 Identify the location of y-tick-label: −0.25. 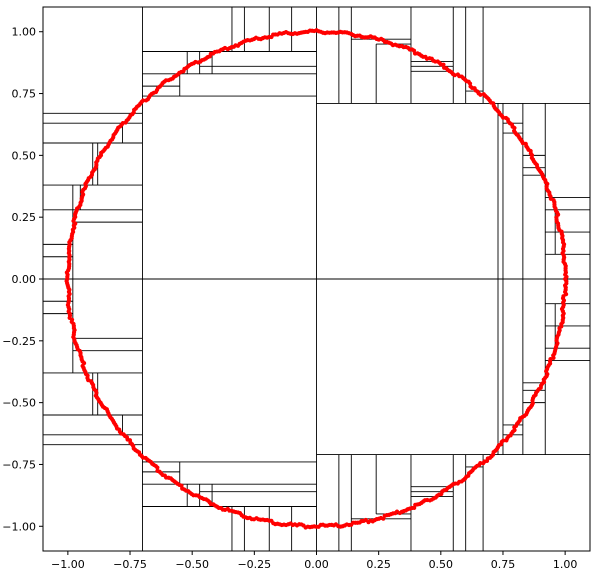
(19, 341).